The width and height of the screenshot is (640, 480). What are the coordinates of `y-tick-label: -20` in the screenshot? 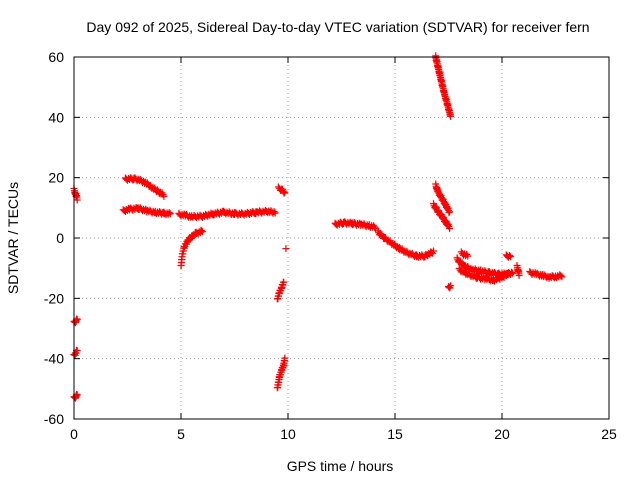 It's located at (54, 298).